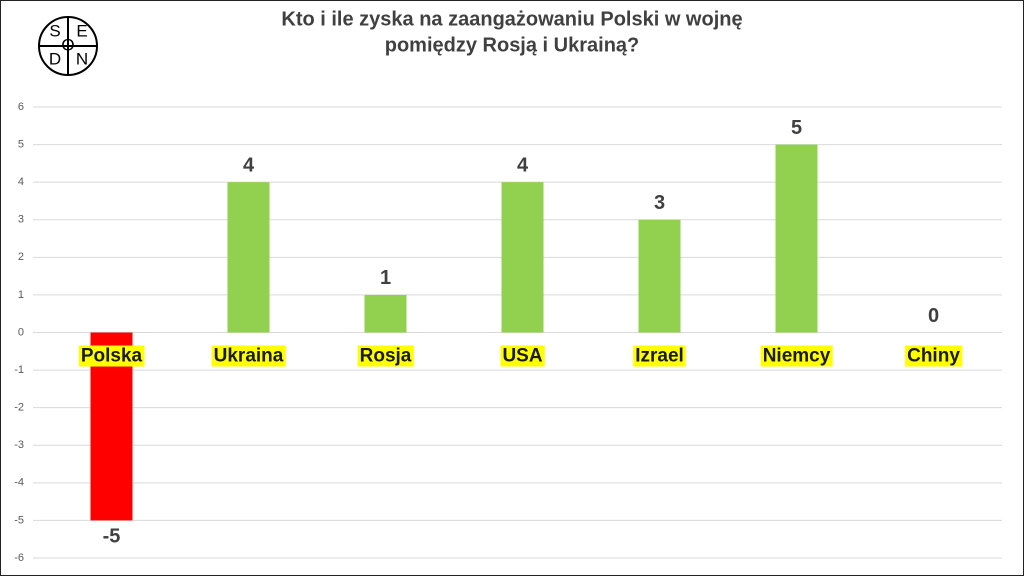 Image resolution: width=1024 pixels, height=576 pixels. I want to click on x-tick-label: Niemcy, so click(797, 356).